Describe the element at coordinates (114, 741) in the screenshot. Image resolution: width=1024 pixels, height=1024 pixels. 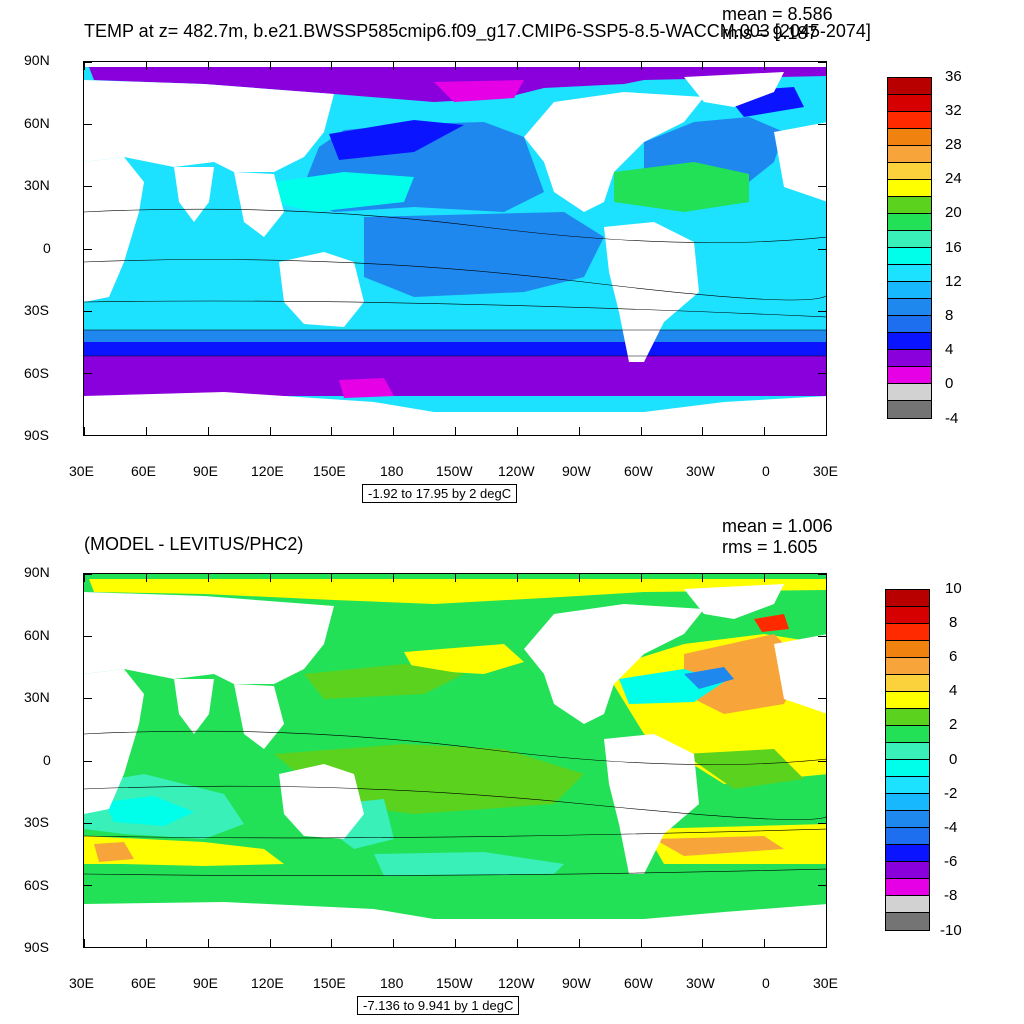
I see `africa-land` at that location.